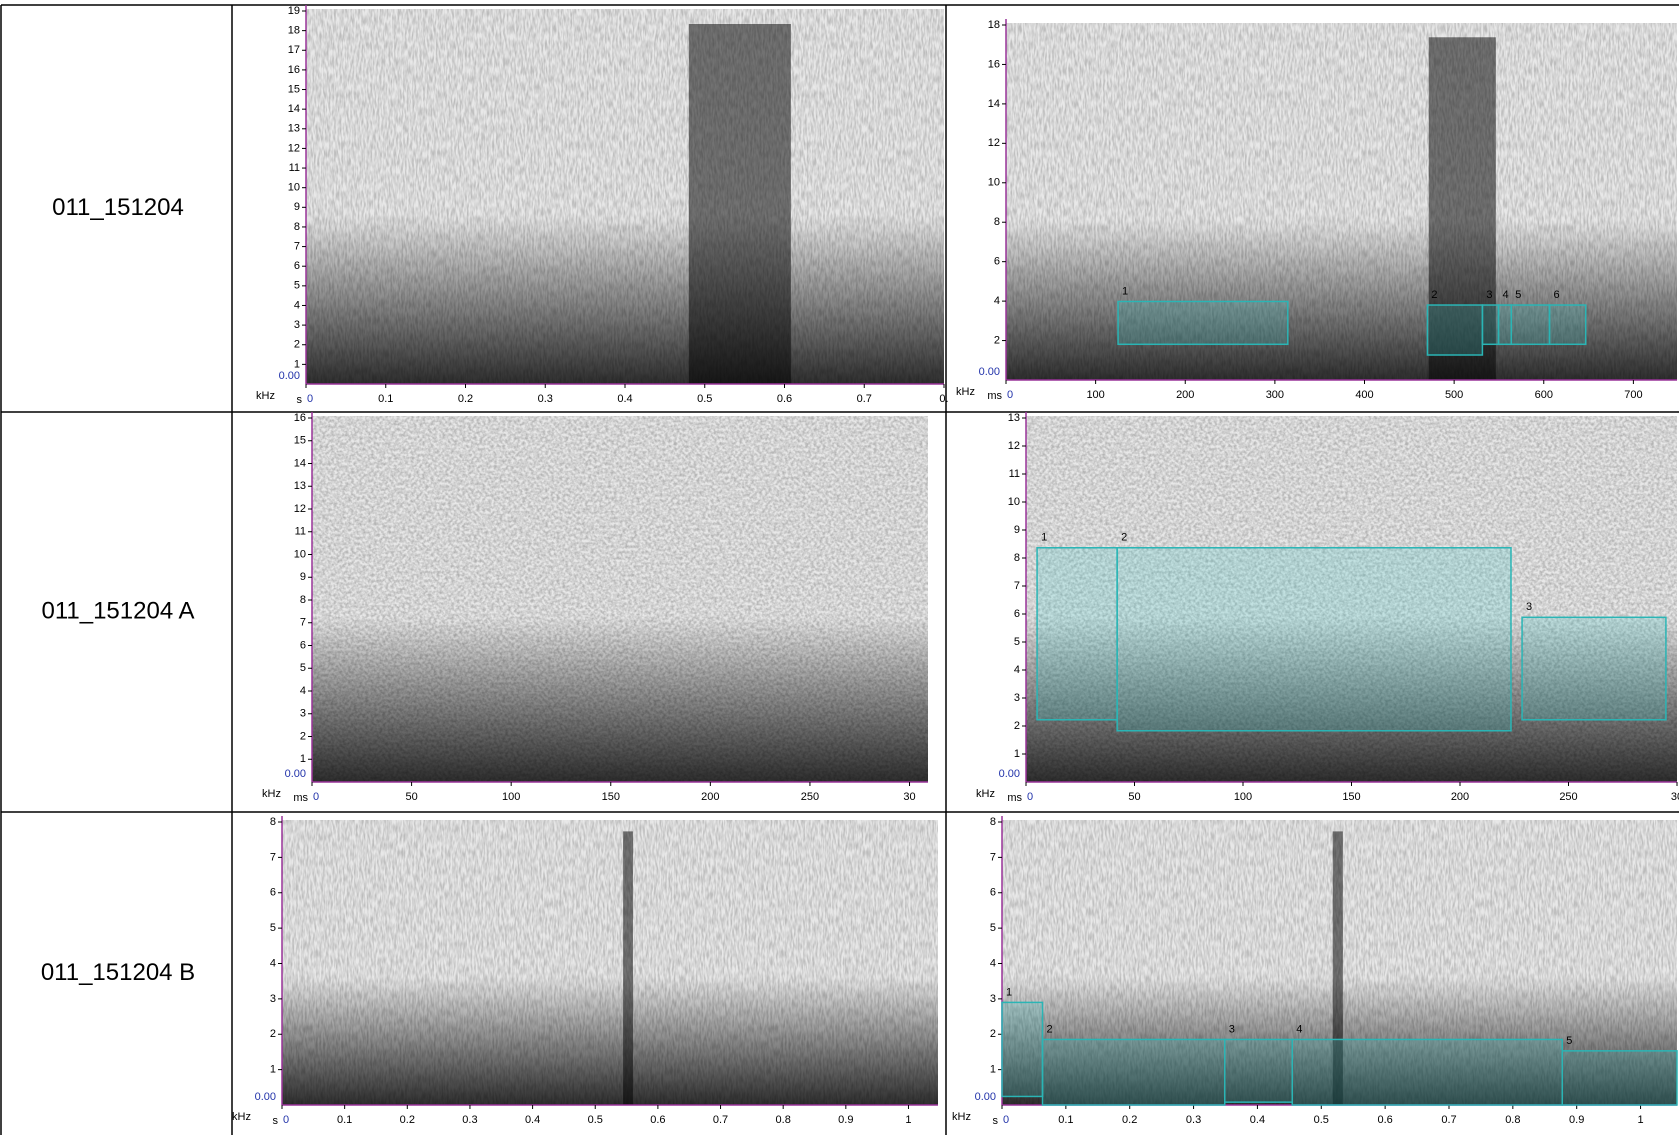  I want to click on spectrogram-low-band, so click(610, 962).